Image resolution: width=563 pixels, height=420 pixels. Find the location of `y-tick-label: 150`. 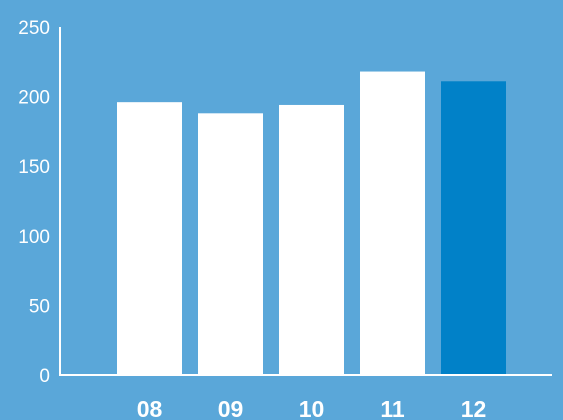

y-tick-label: 150 is located at coordinates (34, 167).